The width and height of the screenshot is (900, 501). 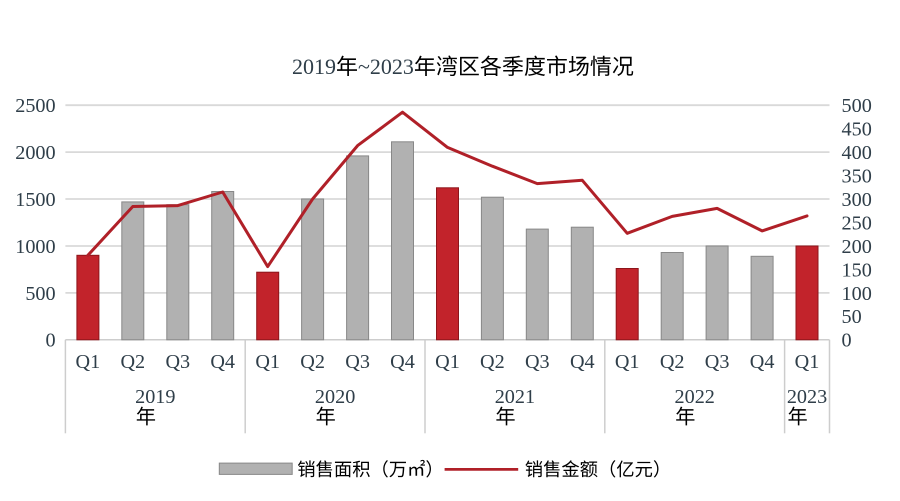 What do you see at coordinates (695, 397) in the screenshot?
I see `svg-text: 2022` at bounding box center [695, 397].